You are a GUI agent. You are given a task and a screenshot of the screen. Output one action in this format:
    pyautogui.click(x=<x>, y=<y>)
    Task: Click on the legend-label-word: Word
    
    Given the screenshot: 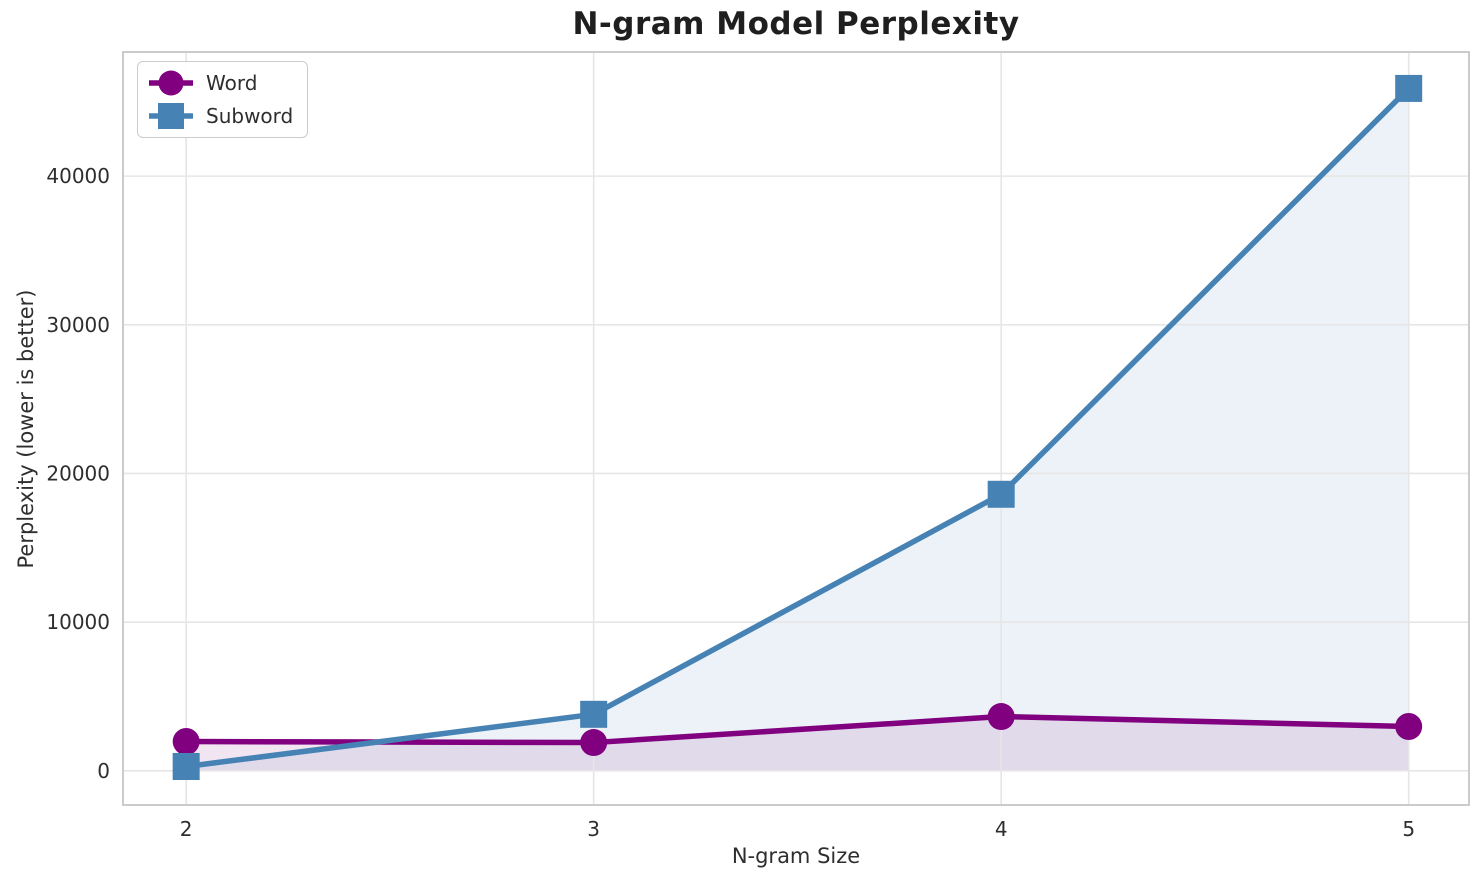 What is the action you would take?
    pyautogui.click(x=232, y=83)
    